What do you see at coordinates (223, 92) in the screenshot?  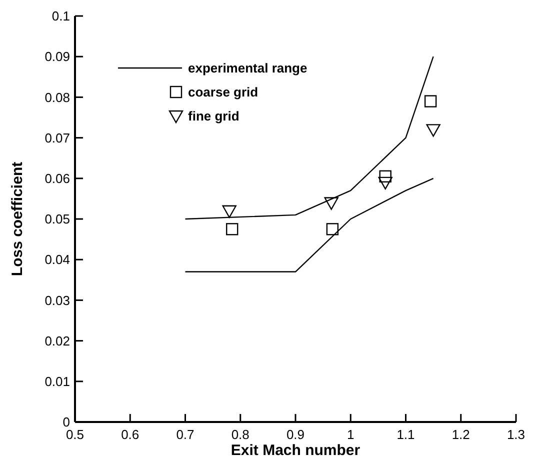 I see `legend-label: coarse grid` at bounding box center [223, 92].